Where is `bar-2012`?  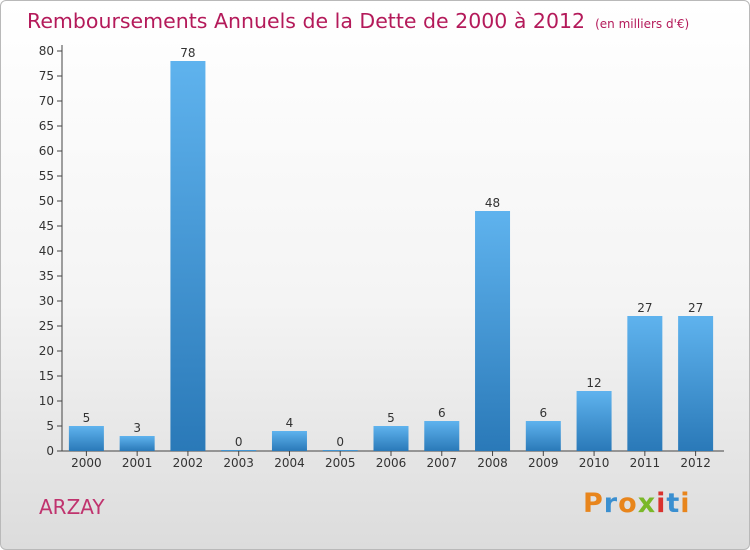 bar-2012 is located at coordinates (696, 383).